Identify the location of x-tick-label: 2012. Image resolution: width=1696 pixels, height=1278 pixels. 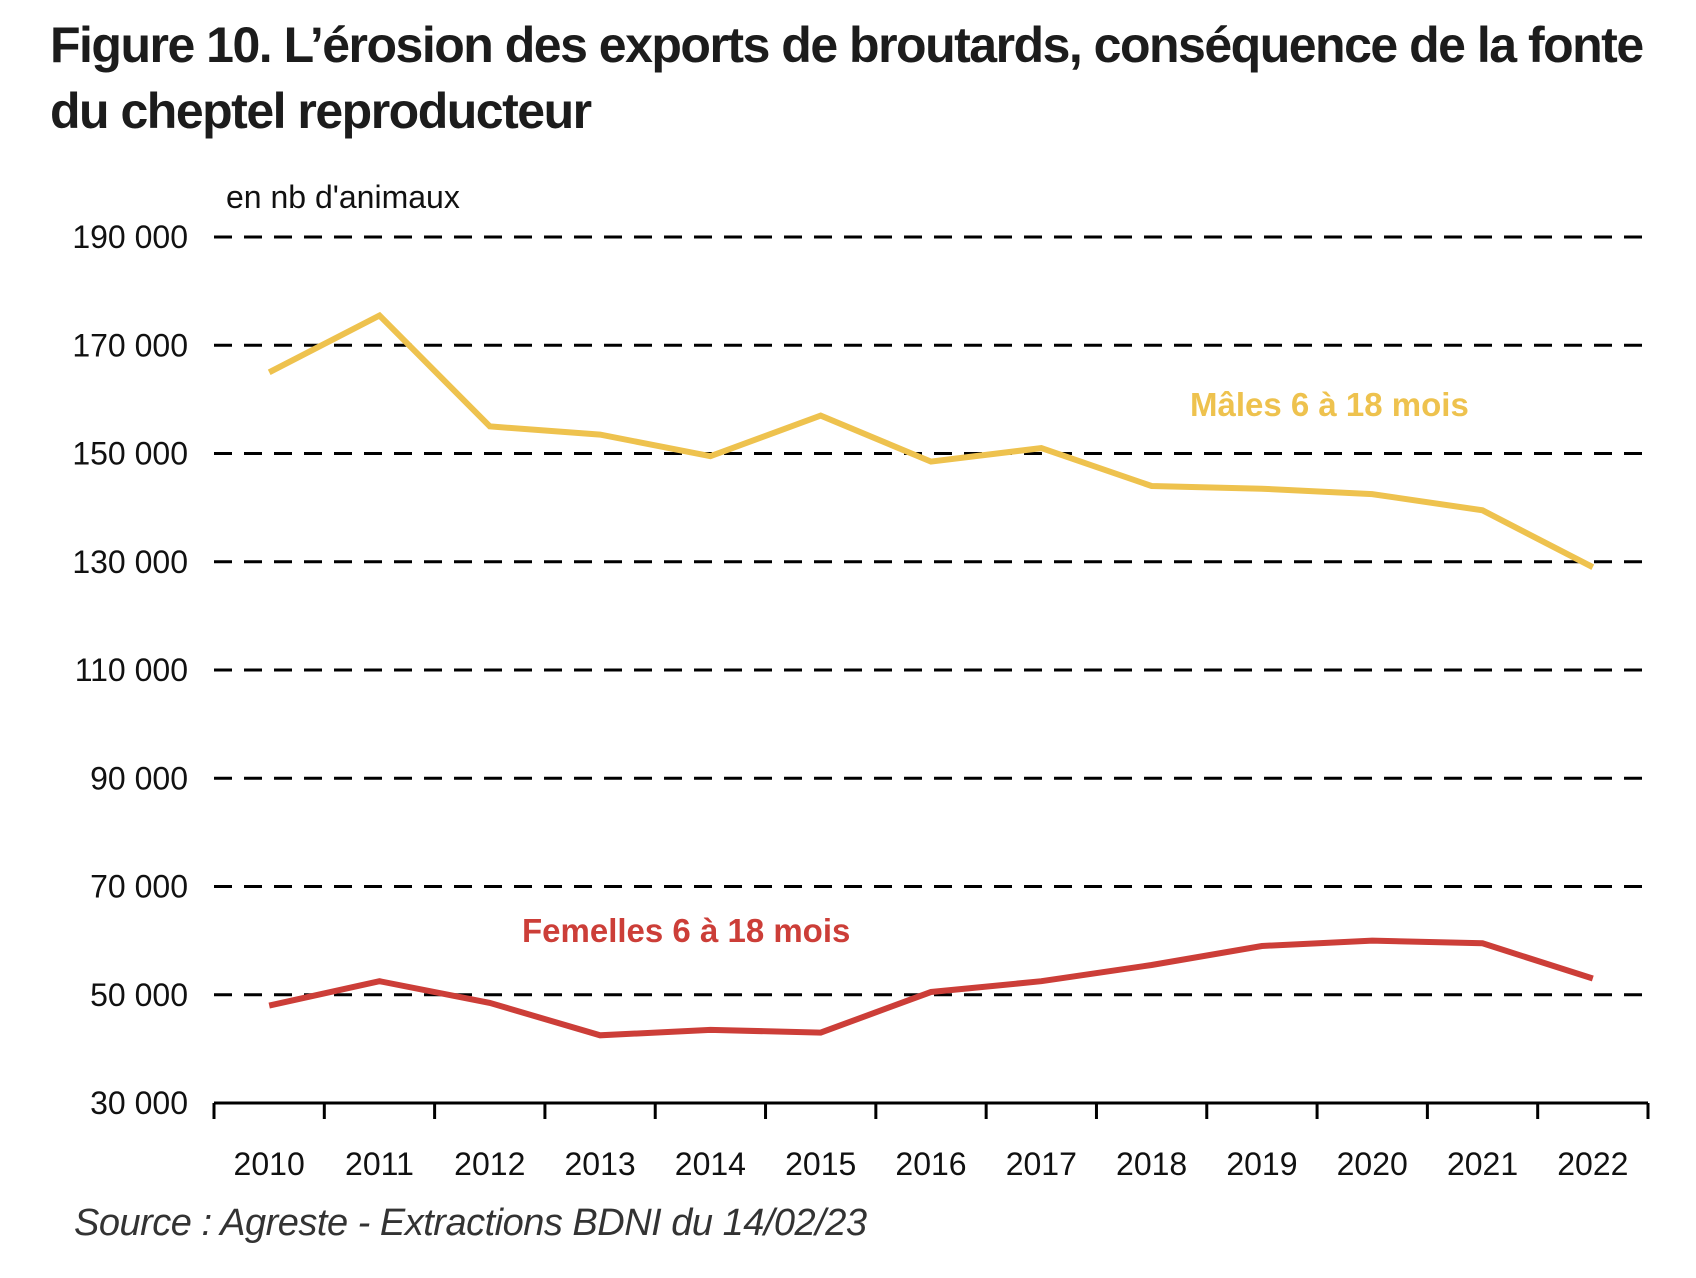
(489, 1164).